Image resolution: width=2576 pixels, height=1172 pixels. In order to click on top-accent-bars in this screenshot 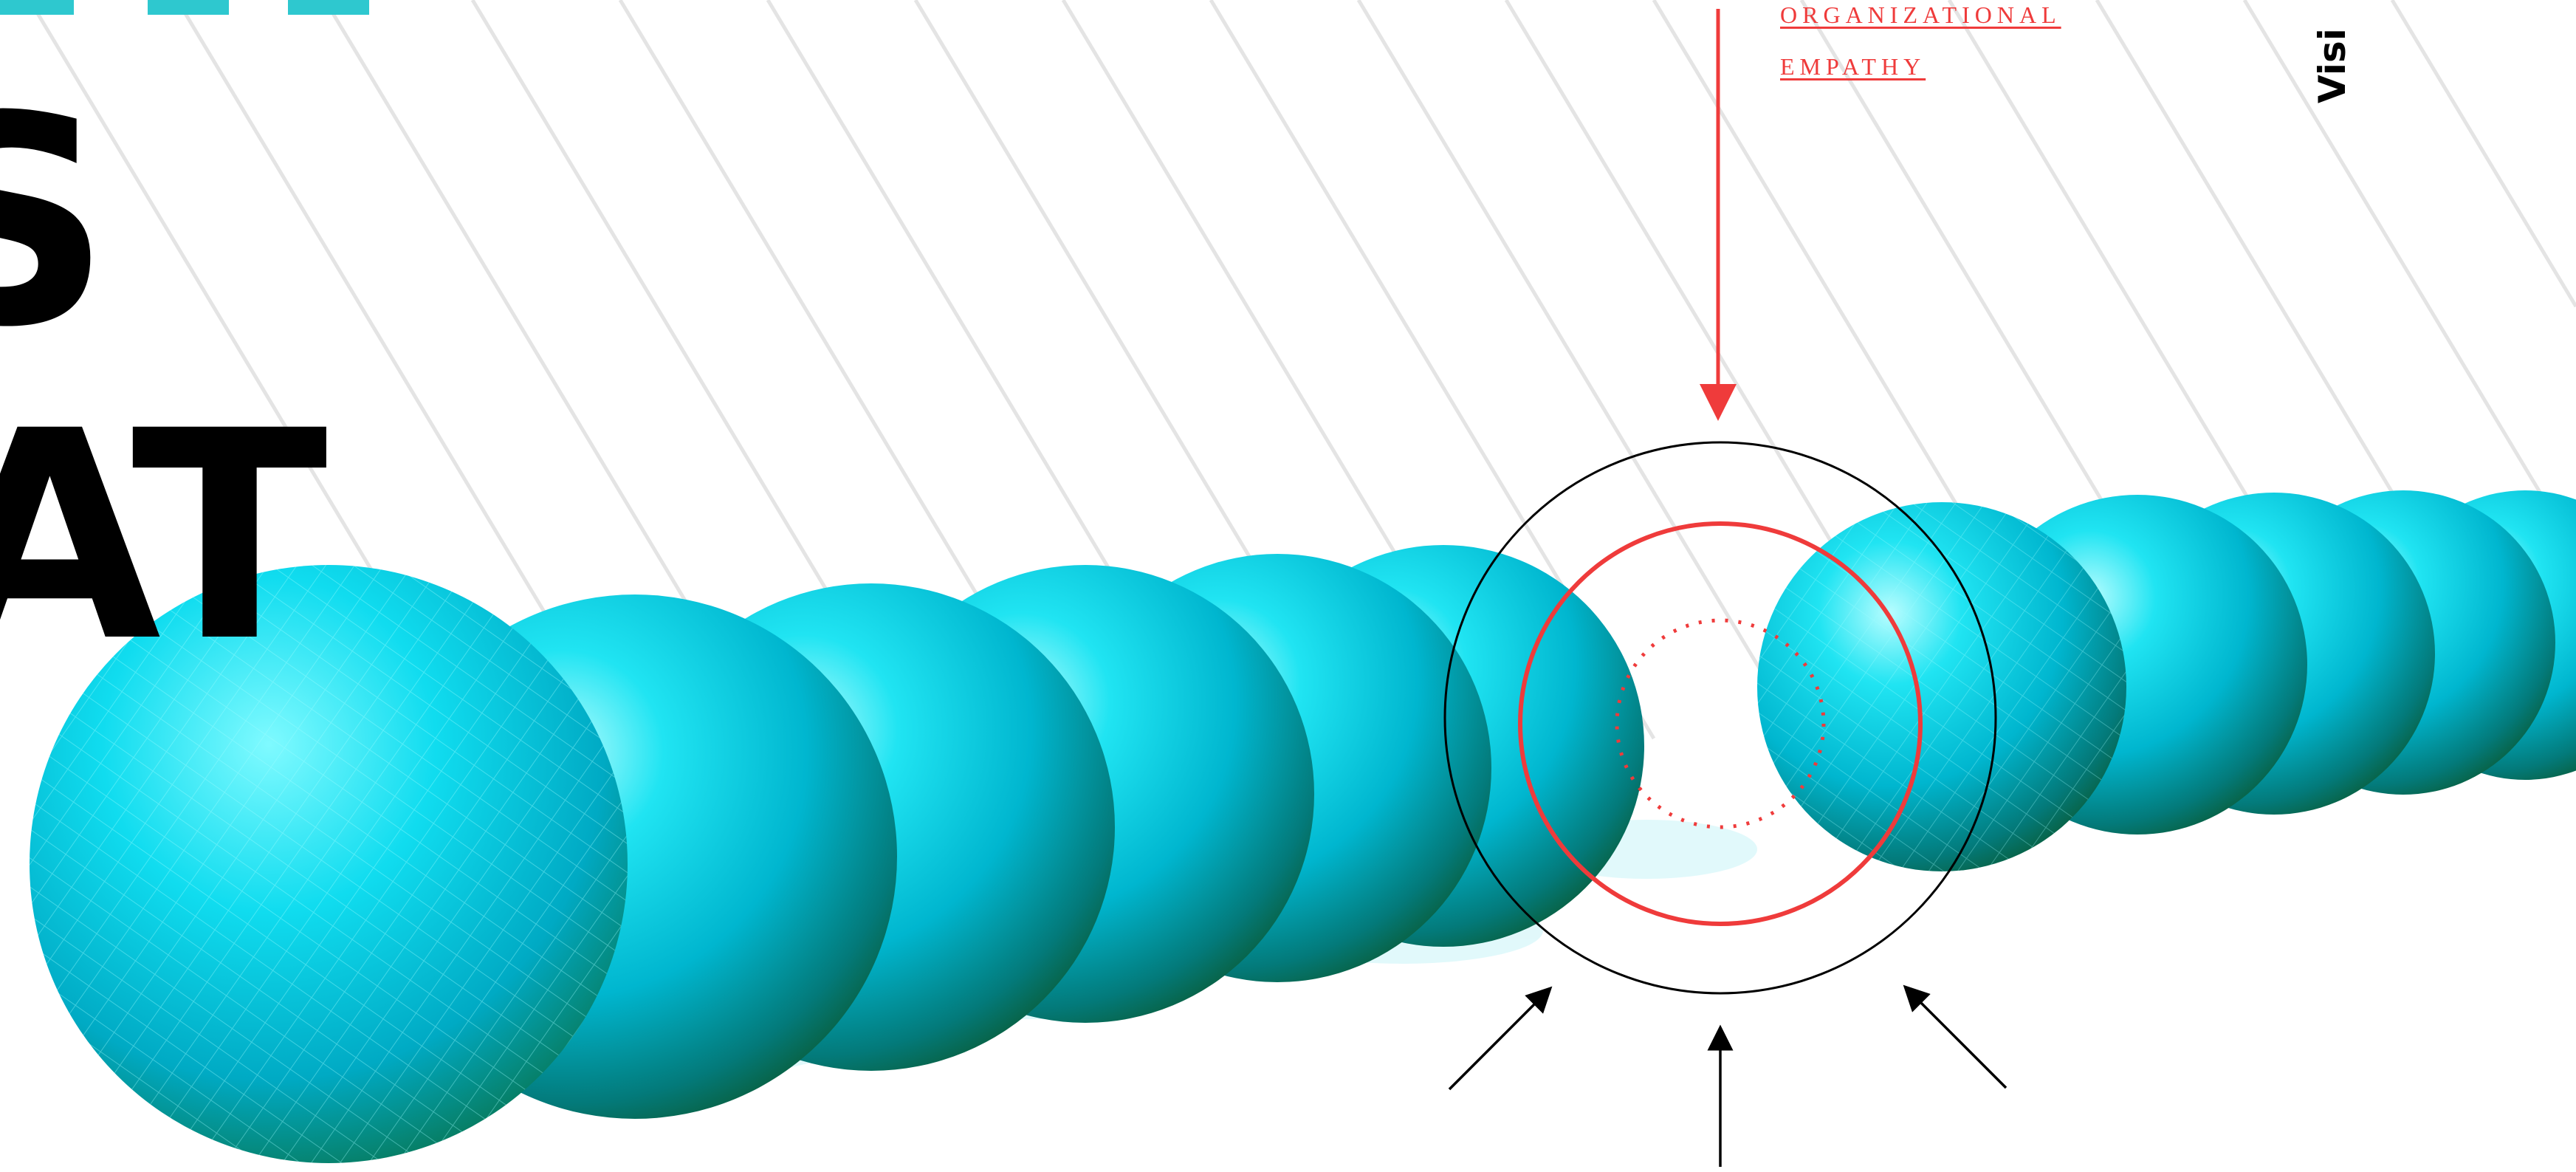, I will do `click(184, 7)`.